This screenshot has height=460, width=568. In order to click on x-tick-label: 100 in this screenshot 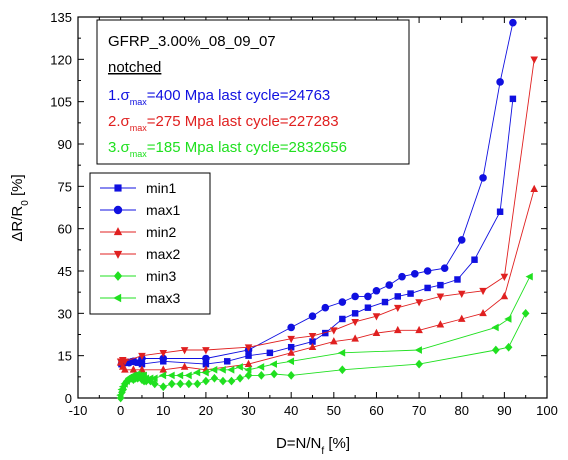, I will do `click(547, 410)`.